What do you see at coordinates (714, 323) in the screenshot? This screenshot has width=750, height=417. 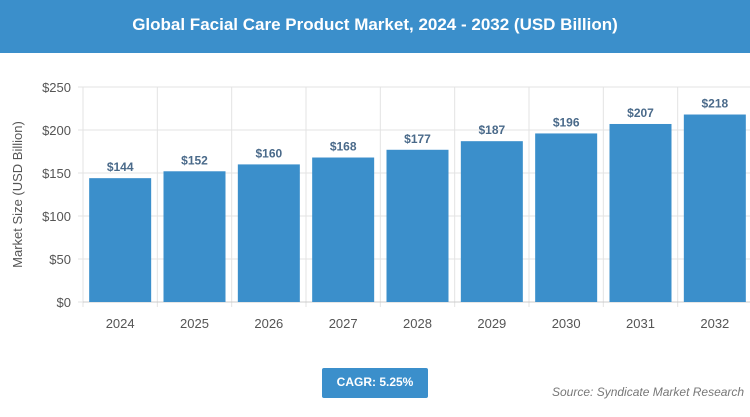 I see `x-tick-label: 2032` at bounding box center [714, 323].